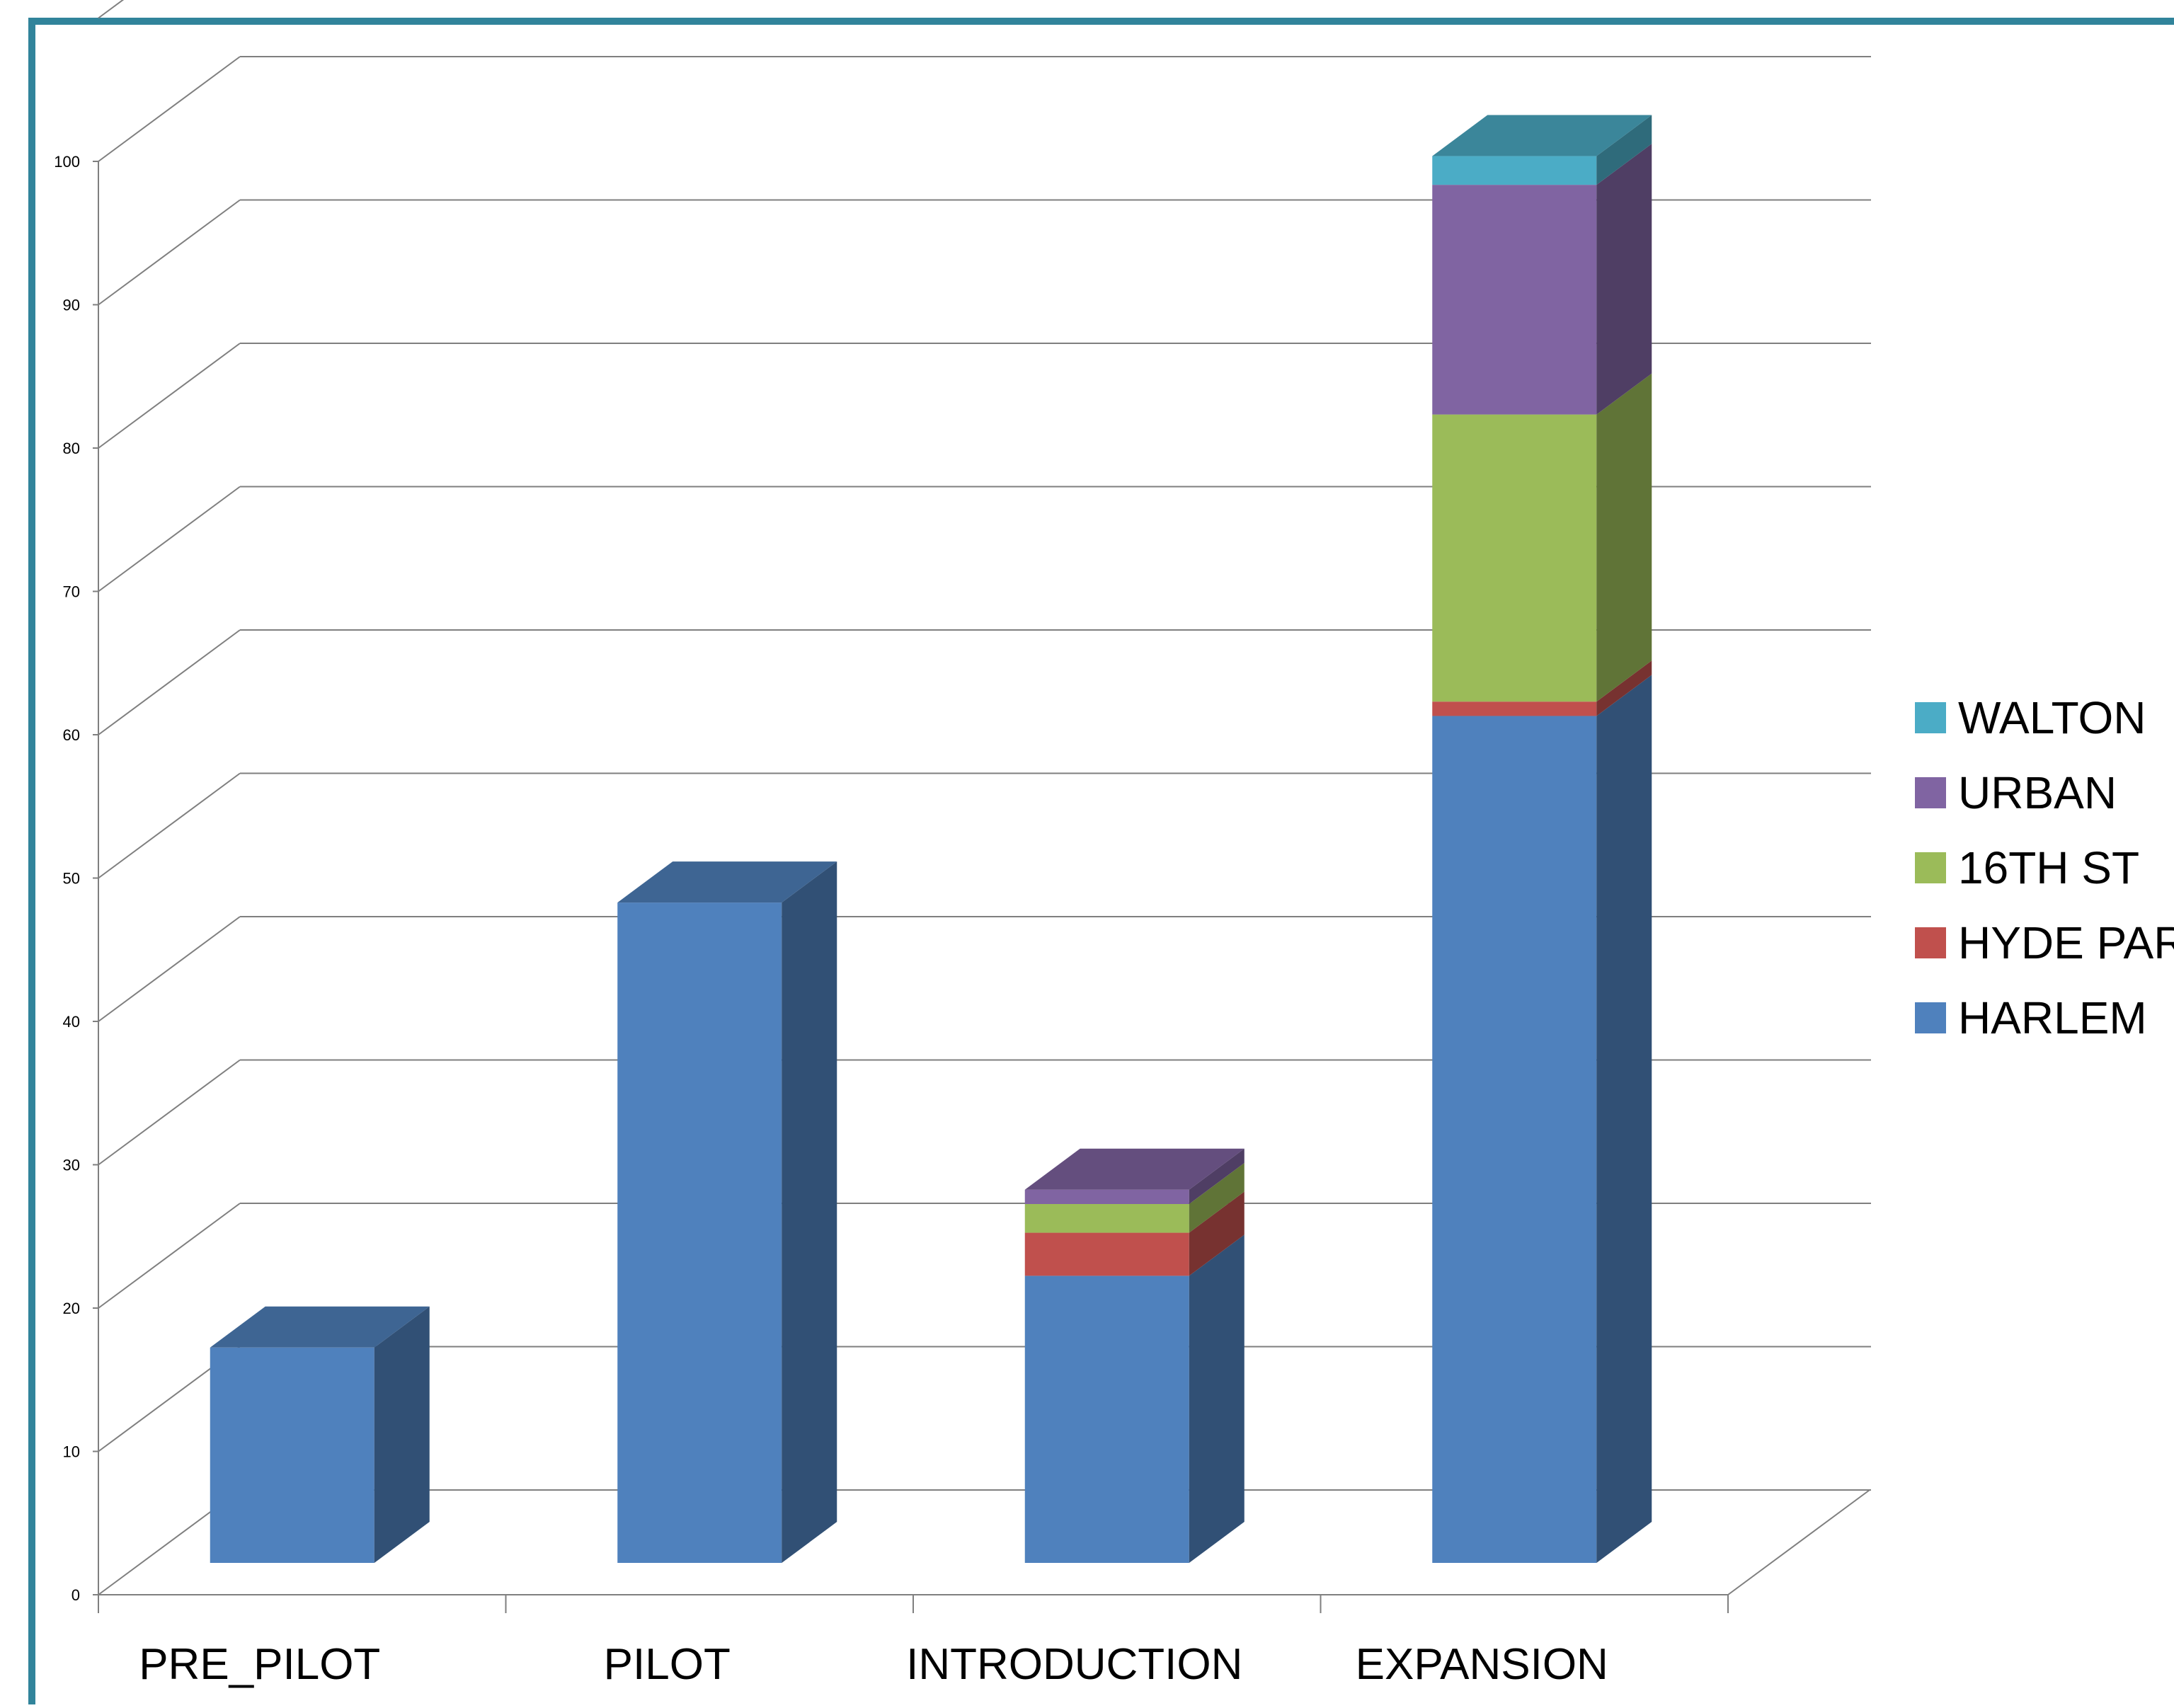 The height and width of the screenshot is (1708, 2174). Describe the element at coordinates (292, 1455) in the screenshot. I see `bar-harlem-pre_pilot` at that location.